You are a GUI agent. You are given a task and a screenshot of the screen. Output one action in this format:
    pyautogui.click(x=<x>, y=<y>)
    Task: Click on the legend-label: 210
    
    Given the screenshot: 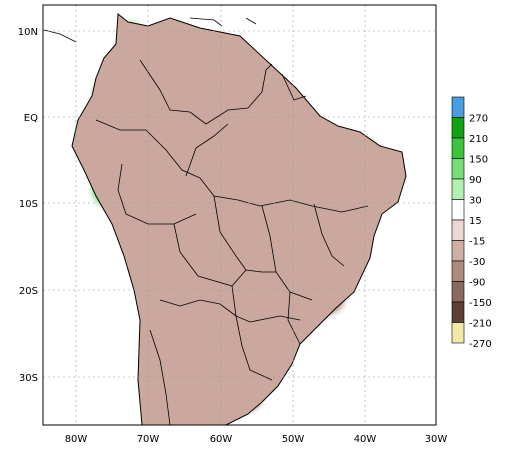 What is the action you would take?
    pyautogui.click(x=478, y=139)
    